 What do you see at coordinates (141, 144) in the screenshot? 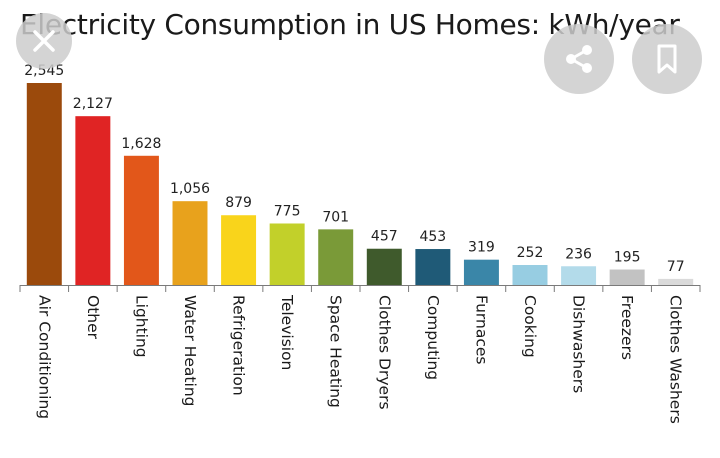
I see `data-label: 1,628` at bounding box center [141, 144].